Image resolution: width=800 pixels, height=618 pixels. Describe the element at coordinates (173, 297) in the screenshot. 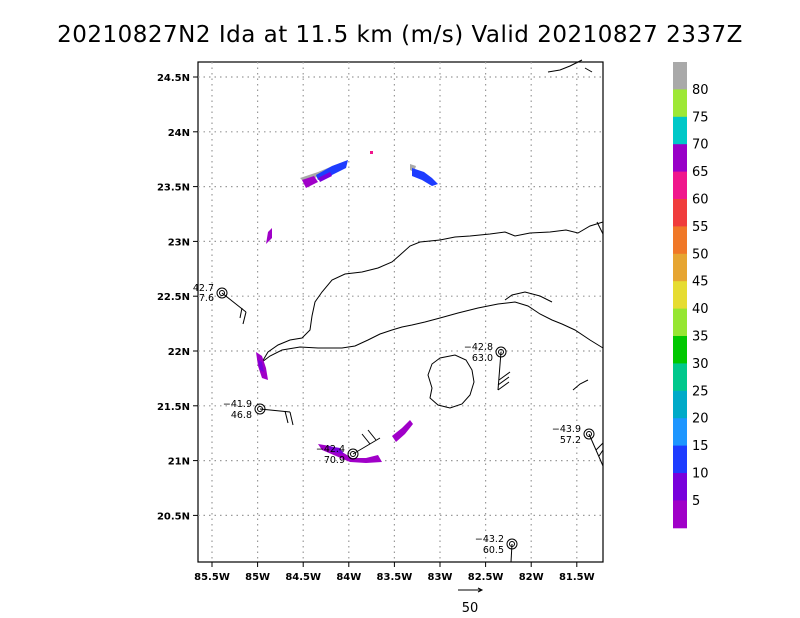

I see `y-tick-label: 22.5N` at that location.